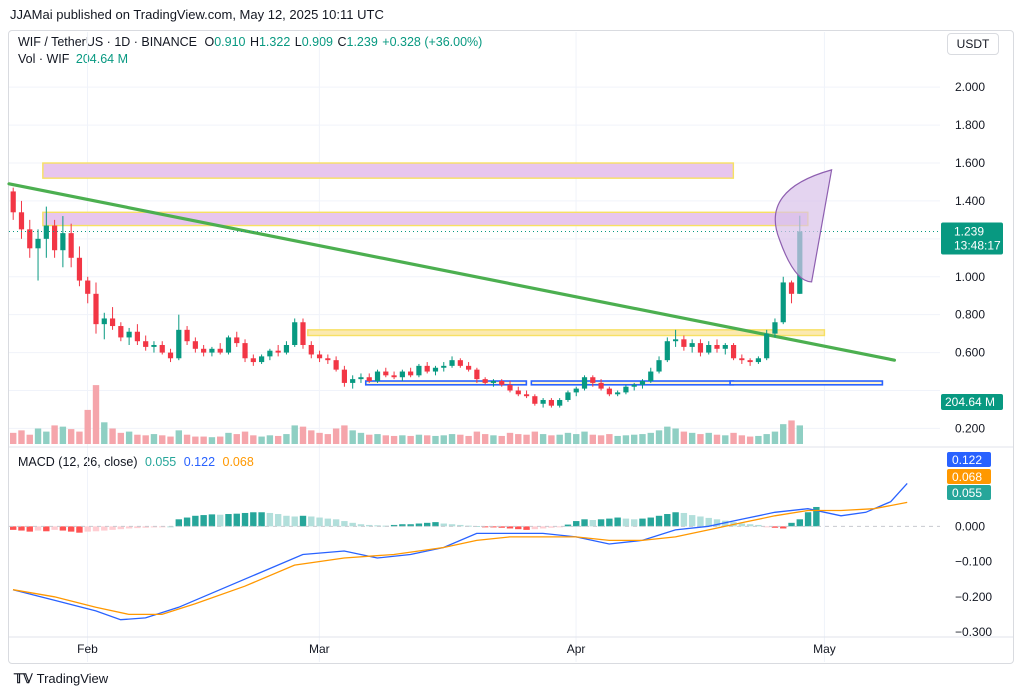 This screenshot has height=696, width=1024. Describe the element at coordinates (970, 277) in the screenshot. I see `price-tick-label: 1.000` at that location.